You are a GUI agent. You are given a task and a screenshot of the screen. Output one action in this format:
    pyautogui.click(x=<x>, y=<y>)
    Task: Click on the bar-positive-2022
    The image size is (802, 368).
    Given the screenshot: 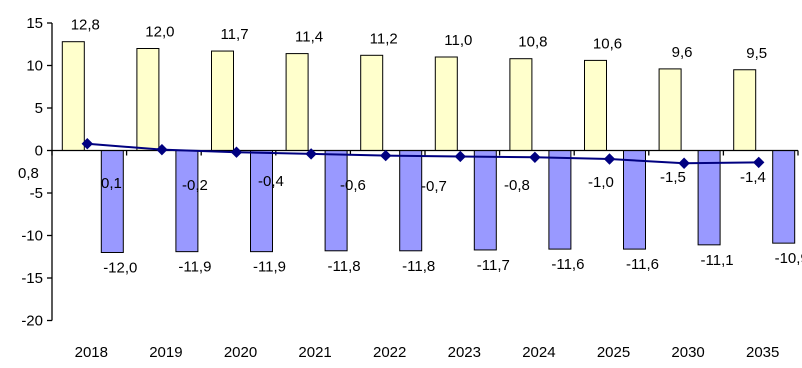 What is the action you would take?
    pyautogui.click(x=372, y=102)
    